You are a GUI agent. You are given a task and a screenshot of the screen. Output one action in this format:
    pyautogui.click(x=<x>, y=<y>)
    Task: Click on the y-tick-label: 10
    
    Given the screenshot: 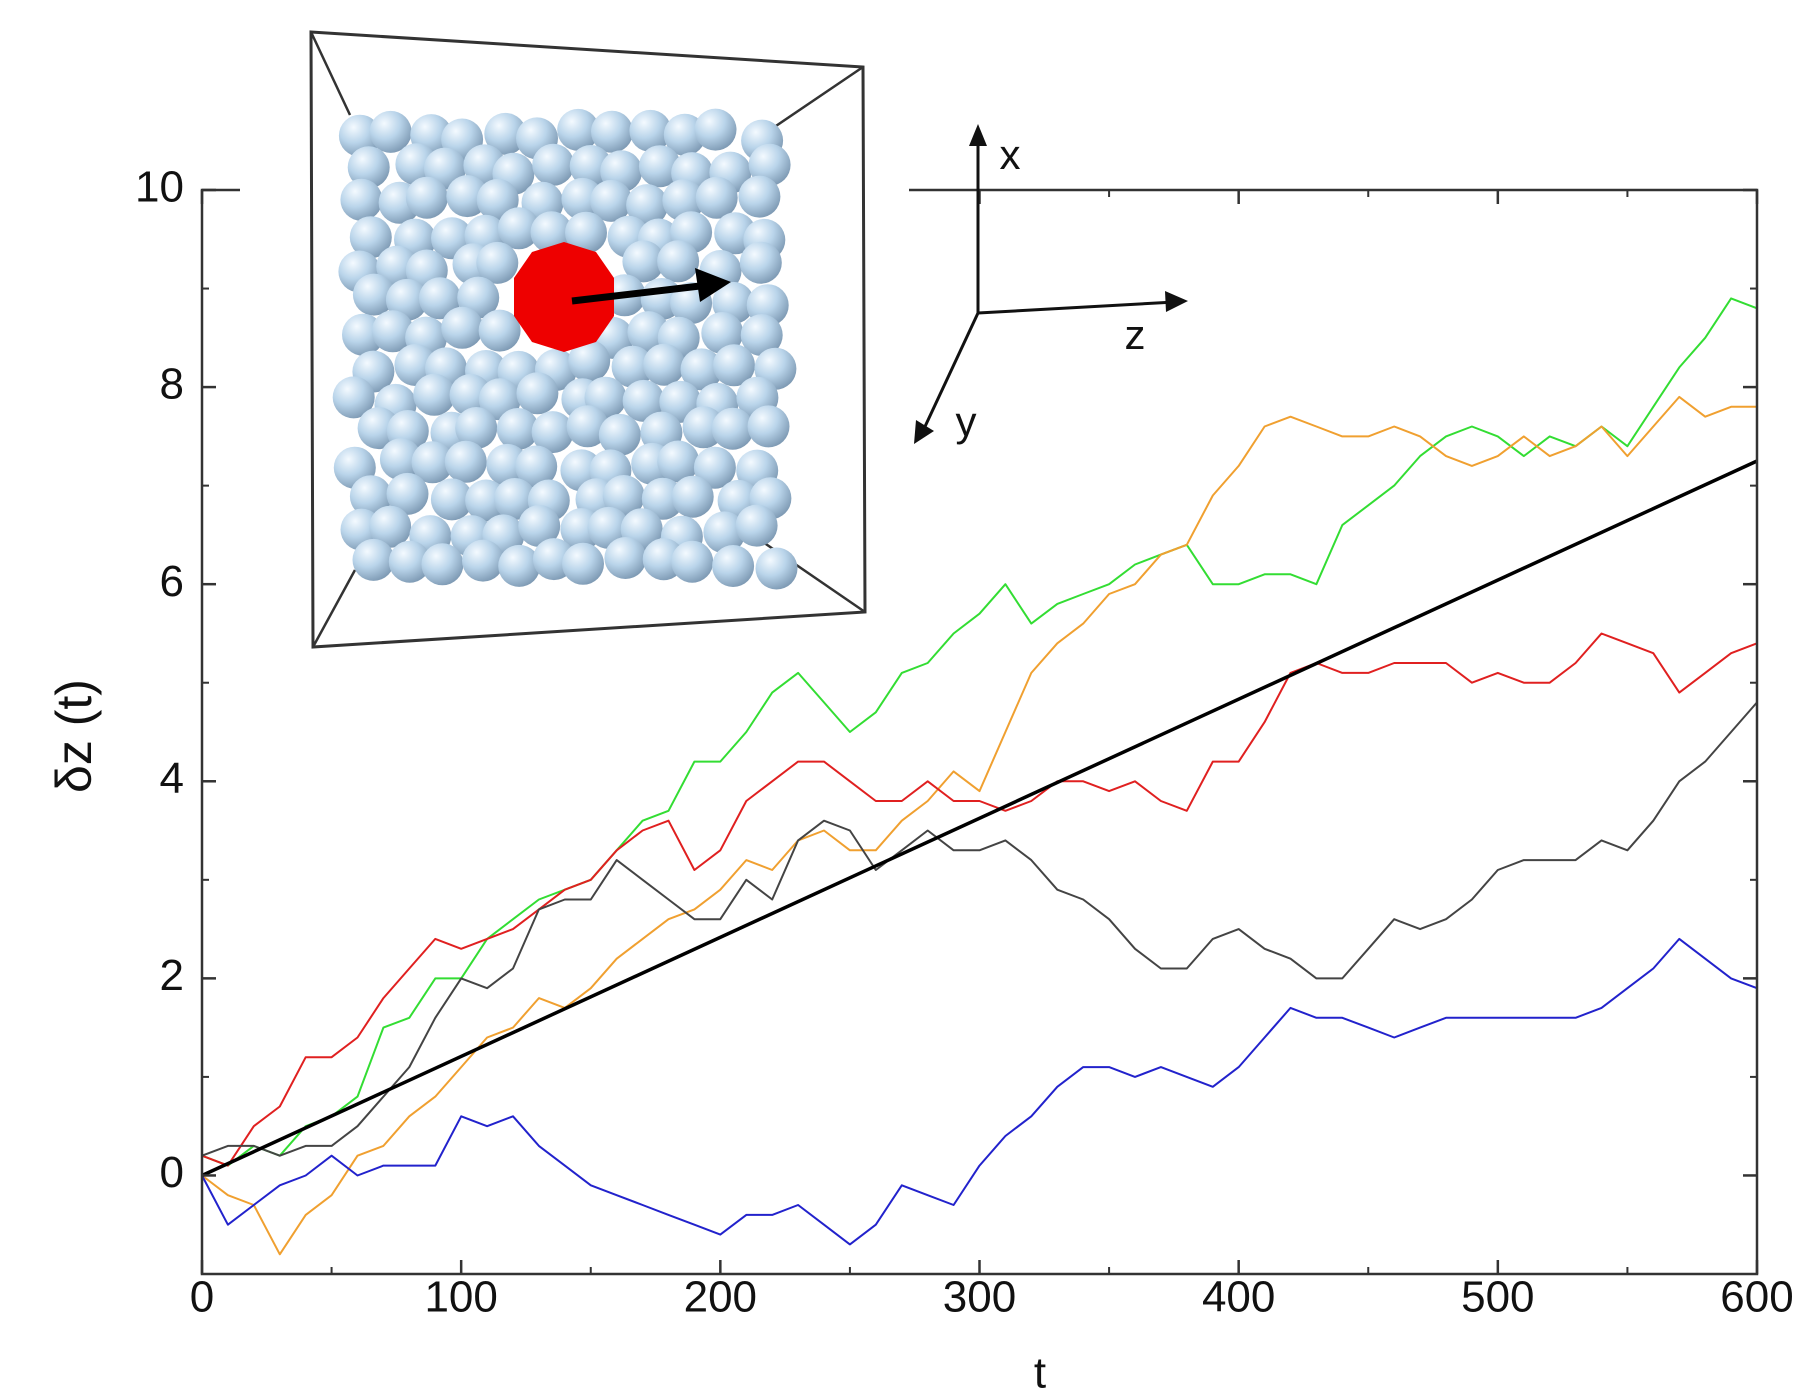 What is the action you would take?
    pyautogui.click(x=159, y=187)
    